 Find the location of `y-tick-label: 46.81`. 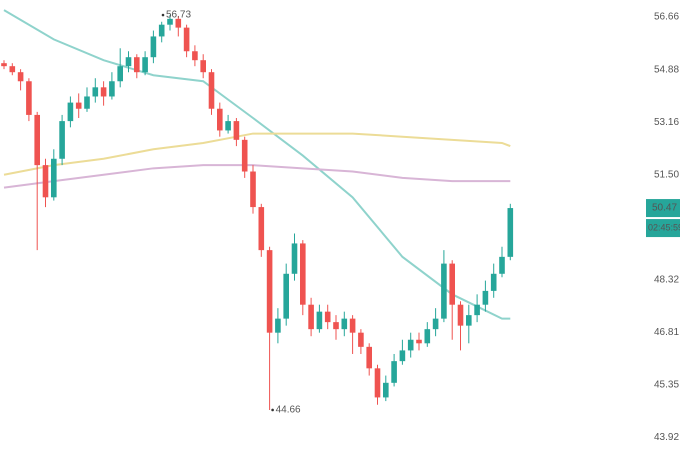

y-tick-label: 46.81 is located at coordinates (666, 332).